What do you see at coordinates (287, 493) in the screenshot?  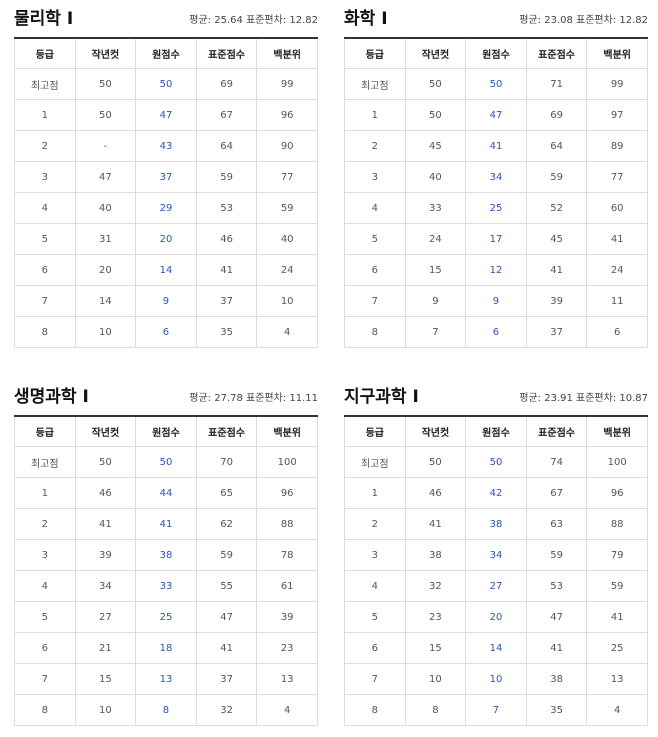 I see `cell: 96` at bounding box center [287, 493].